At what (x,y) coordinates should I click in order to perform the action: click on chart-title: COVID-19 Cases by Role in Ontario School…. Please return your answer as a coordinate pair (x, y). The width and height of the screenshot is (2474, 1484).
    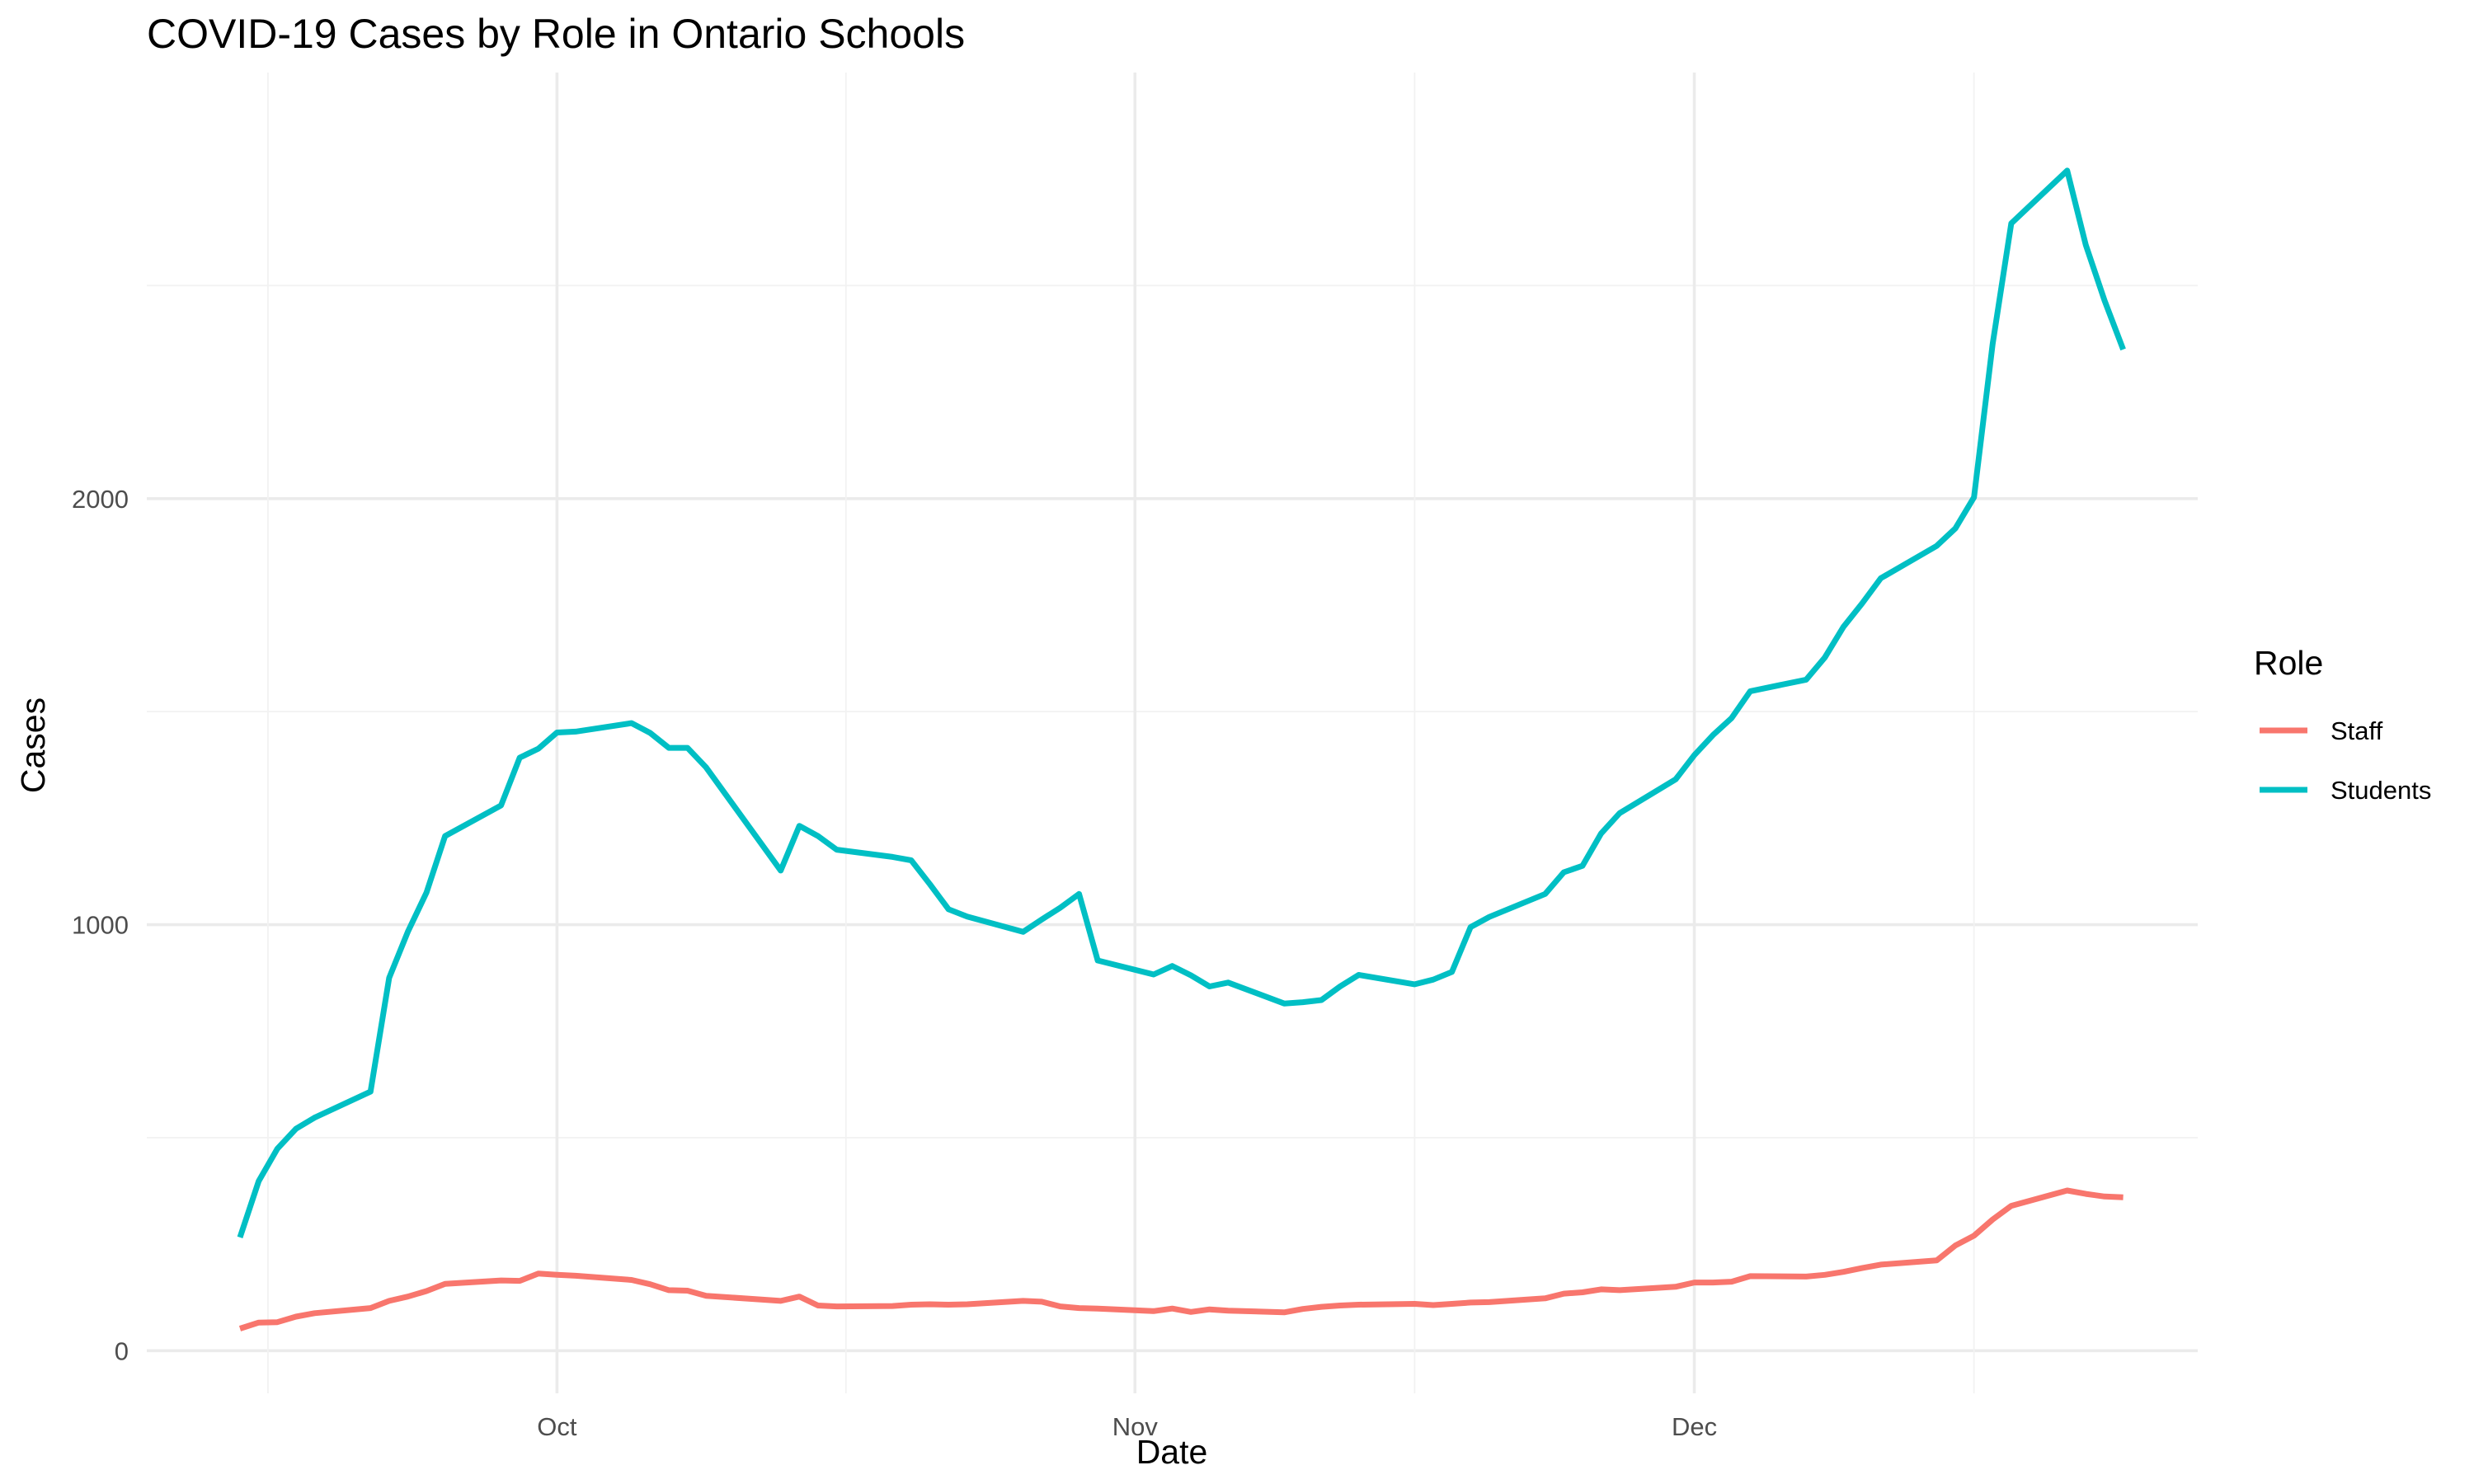
    Looking at the image, I should click on (556, 34).